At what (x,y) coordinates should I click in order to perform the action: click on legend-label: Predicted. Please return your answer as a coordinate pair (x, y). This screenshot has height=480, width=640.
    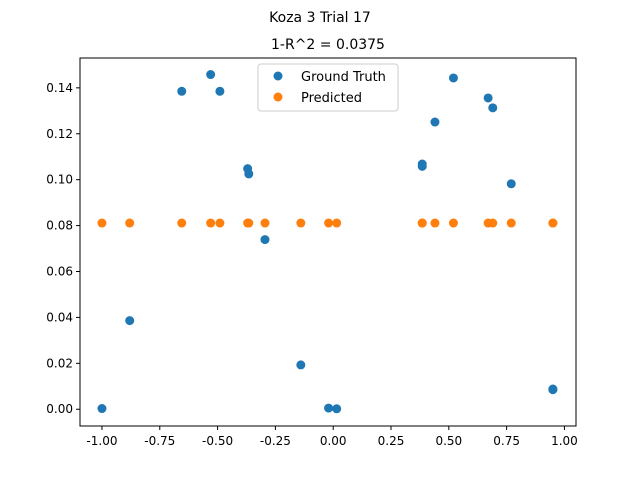
    Looking at the image, I should click on (331, 98).